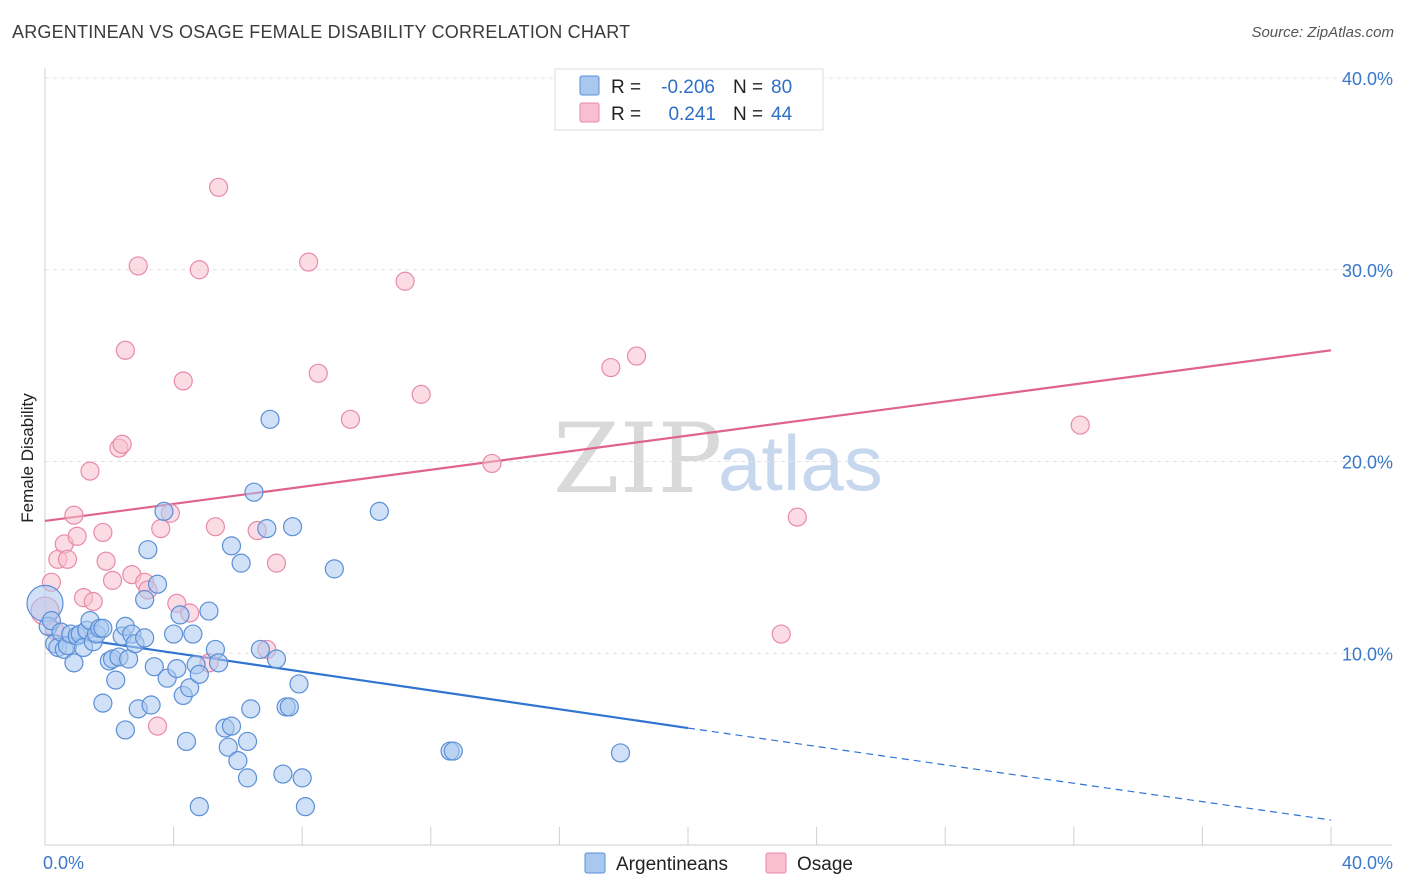  Describe the element at coordinates (589, 85) in the screenshot. I see `argentineans-legend-swatch` at that location.